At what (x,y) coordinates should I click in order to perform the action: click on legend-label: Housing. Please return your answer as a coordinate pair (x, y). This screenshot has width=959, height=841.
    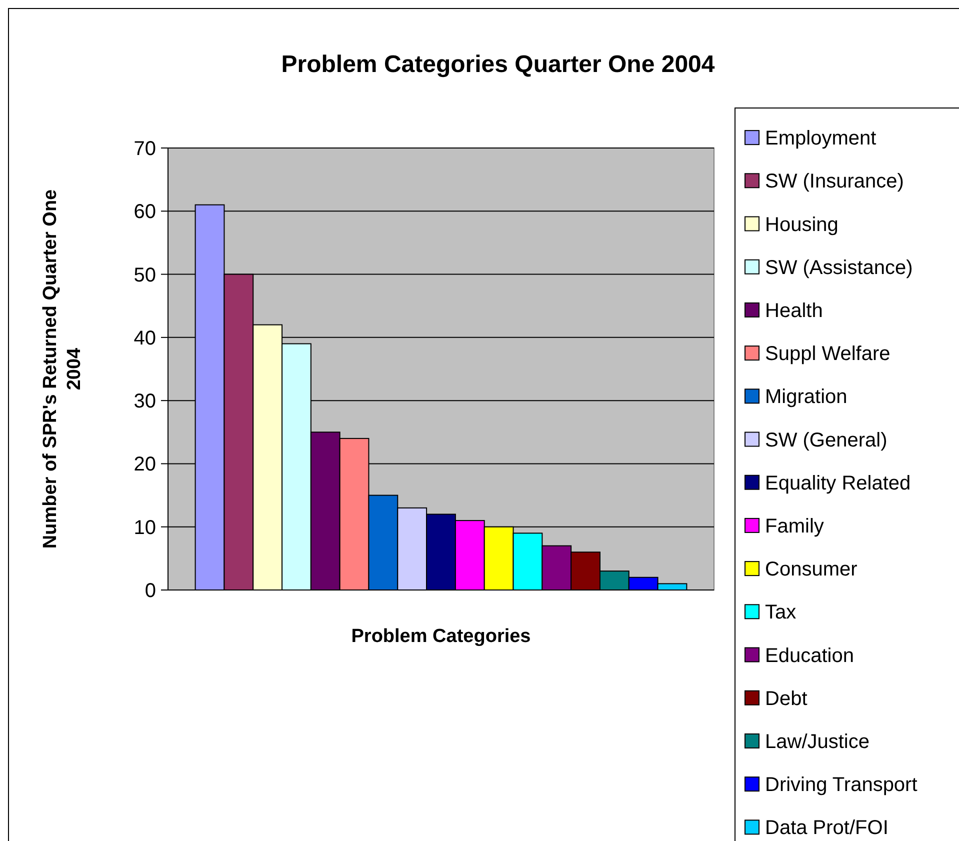
    Looking at the image, I should click on (801, 225).